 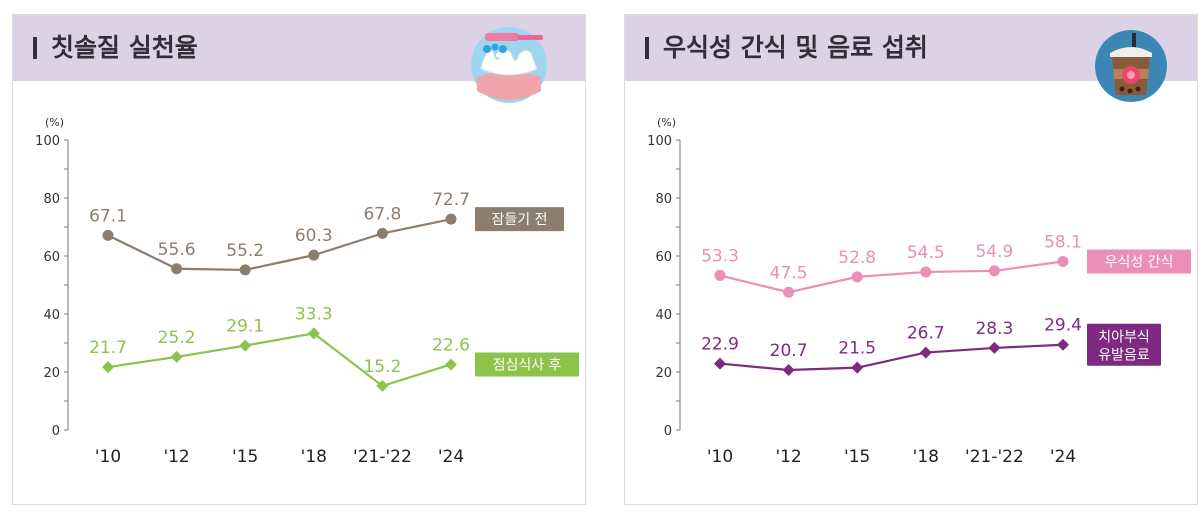 What do you see at coordinates (245, 327) in the screenshot?
I see `data-label: 29.1` at bounding box center [245, 327].